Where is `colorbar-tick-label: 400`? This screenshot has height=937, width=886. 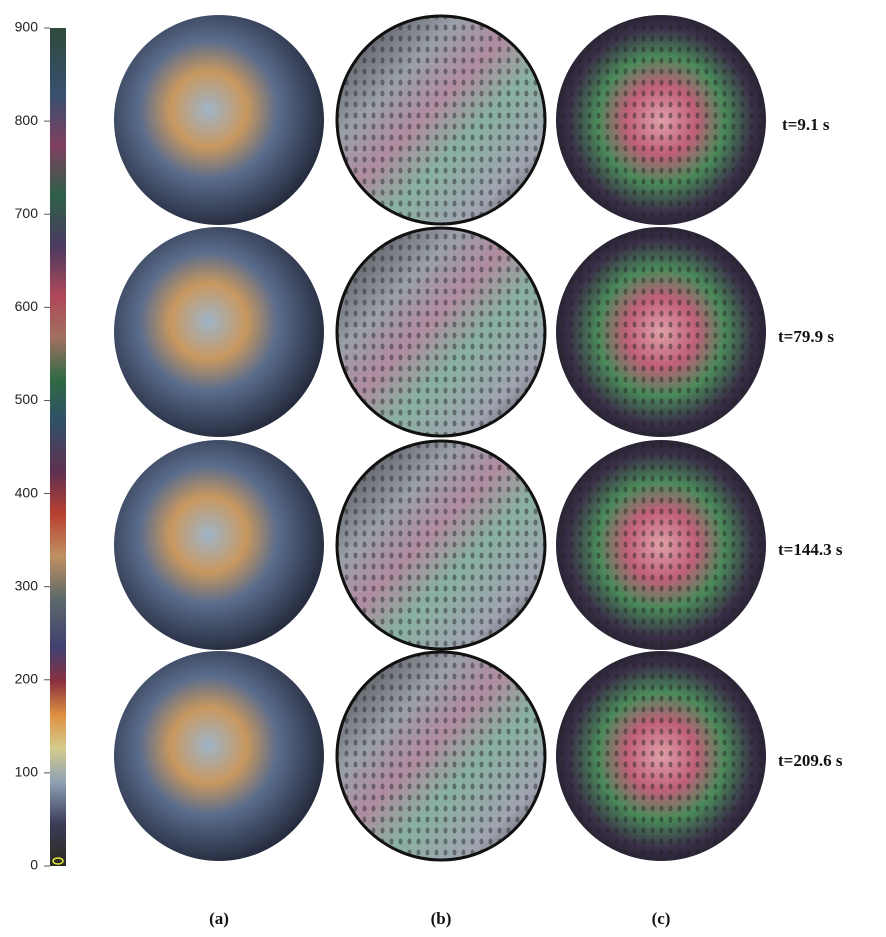 colorbar-tick-label: 400 is located at coordinates (27, 492).